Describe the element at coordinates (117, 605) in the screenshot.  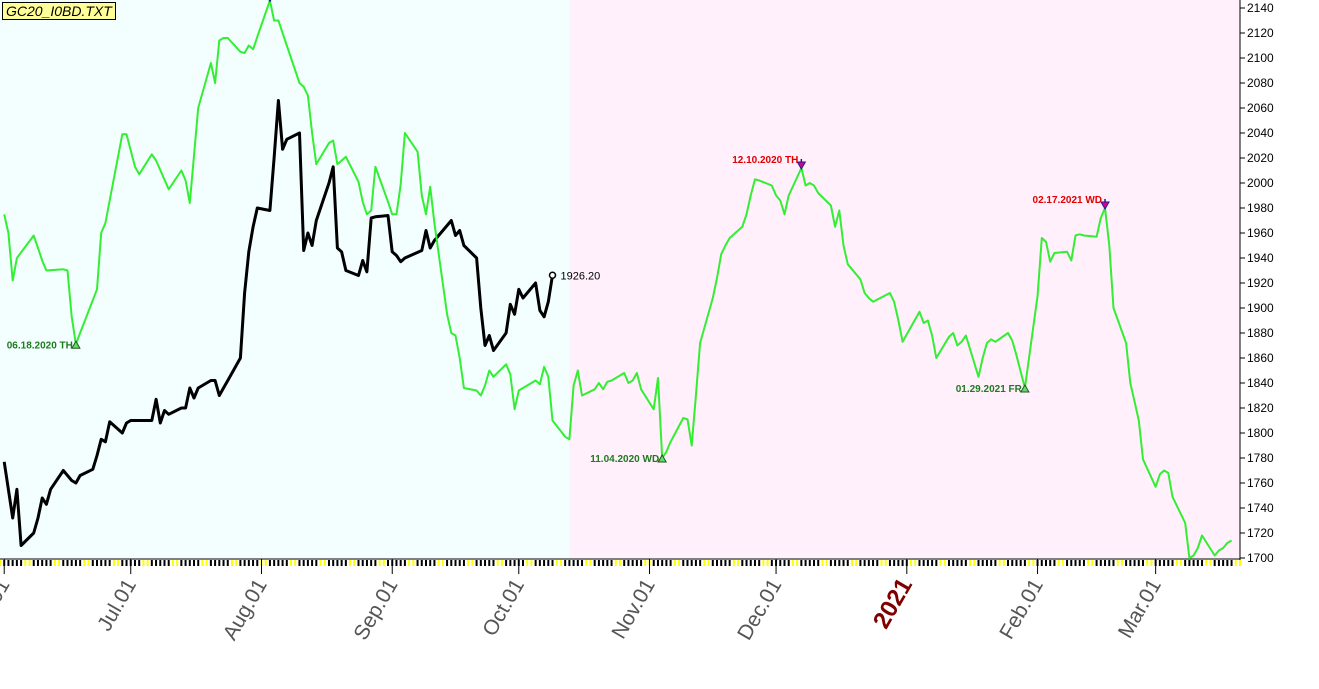
I see `month-label-1: Jul.01` at that location.